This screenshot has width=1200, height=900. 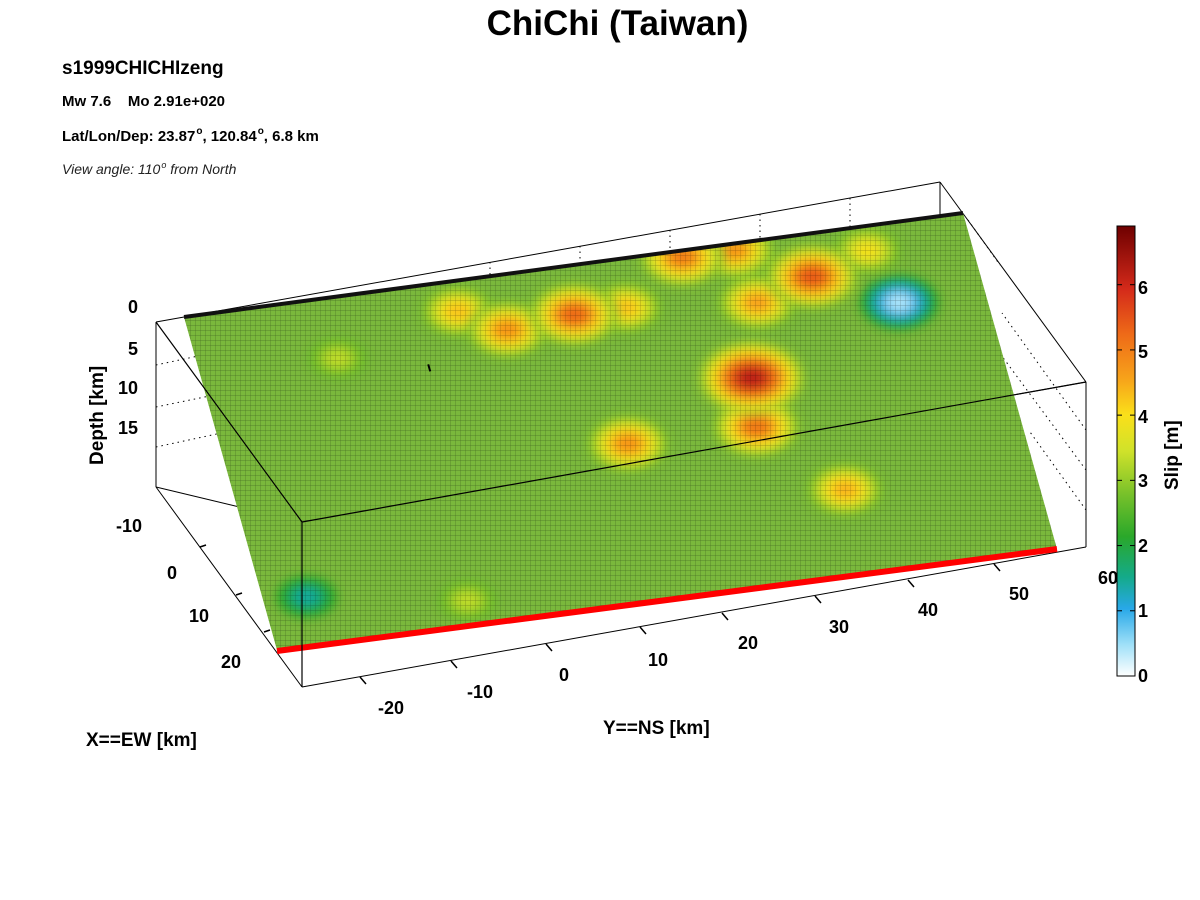 What do you see at coordinates (1143, 611) in the screenshot?
I see `colorbar-tick: 1` at bounding box center [1143, 611].